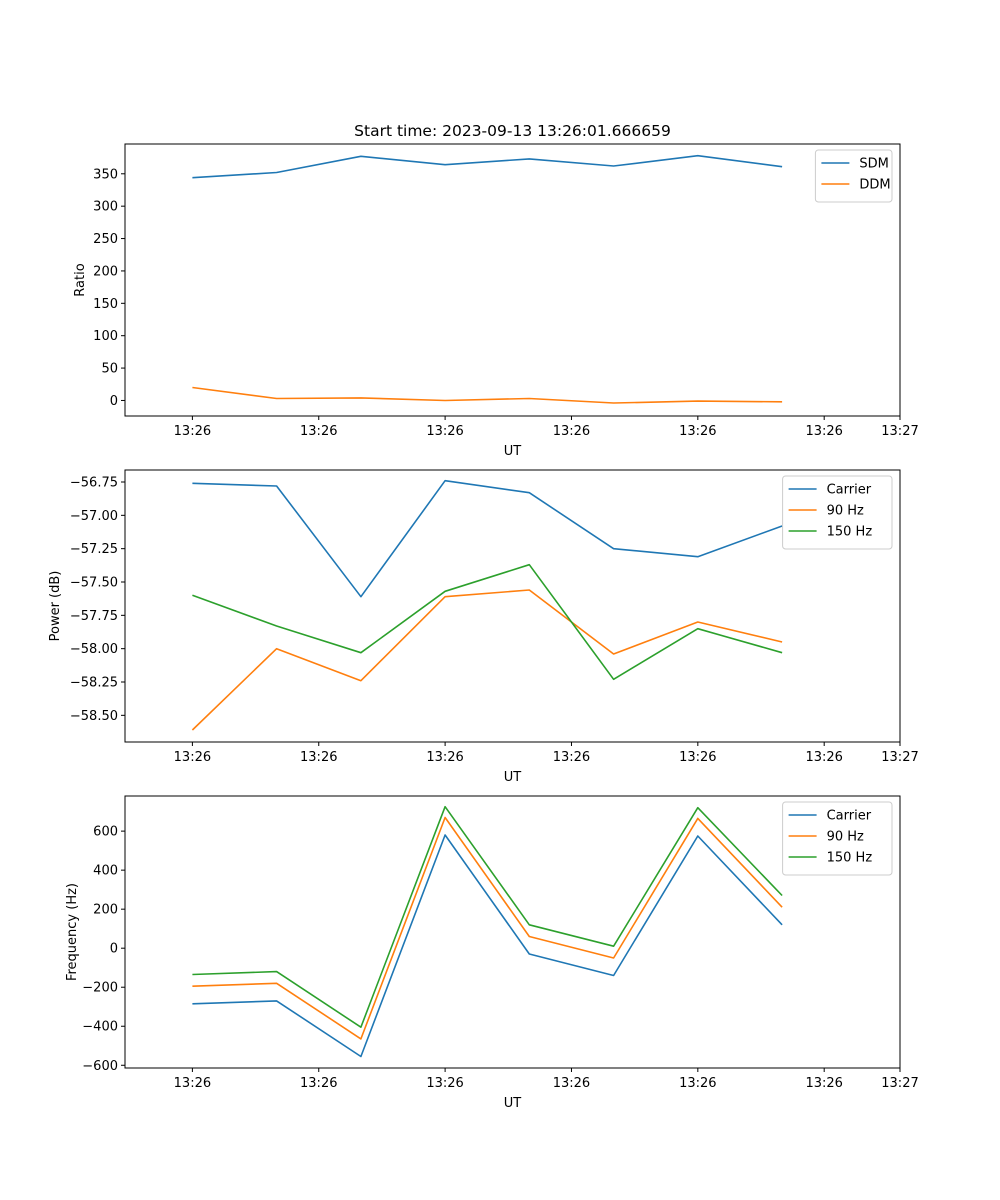 The width and height of the screenshot is (1000, 1200). What do you see at coordinates (94, 716) in the screenshot?
I see `y-tick-label: −58.50` at bounding box center [94, 716].